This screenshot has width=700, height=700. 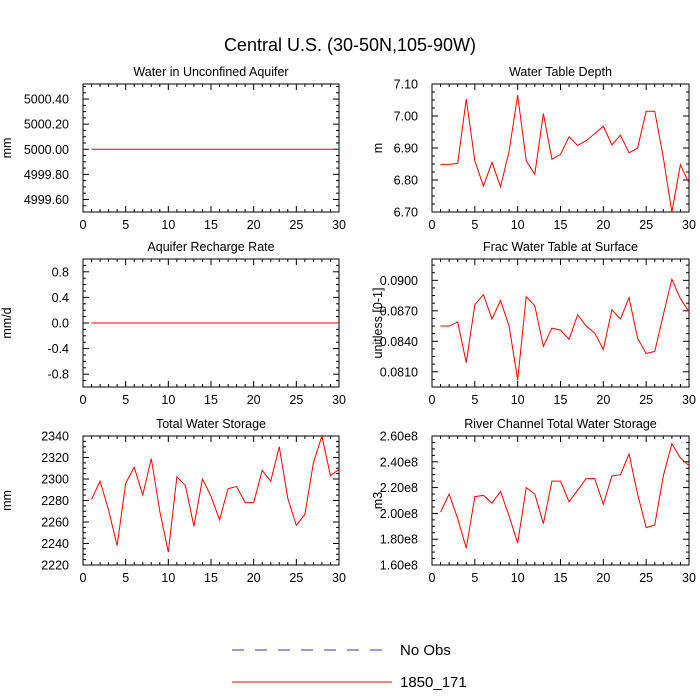 What do you see at coordinates (55, 523) in the screenshot?
I see `y-tick-label: 2260` at bounding box center [55, 523].